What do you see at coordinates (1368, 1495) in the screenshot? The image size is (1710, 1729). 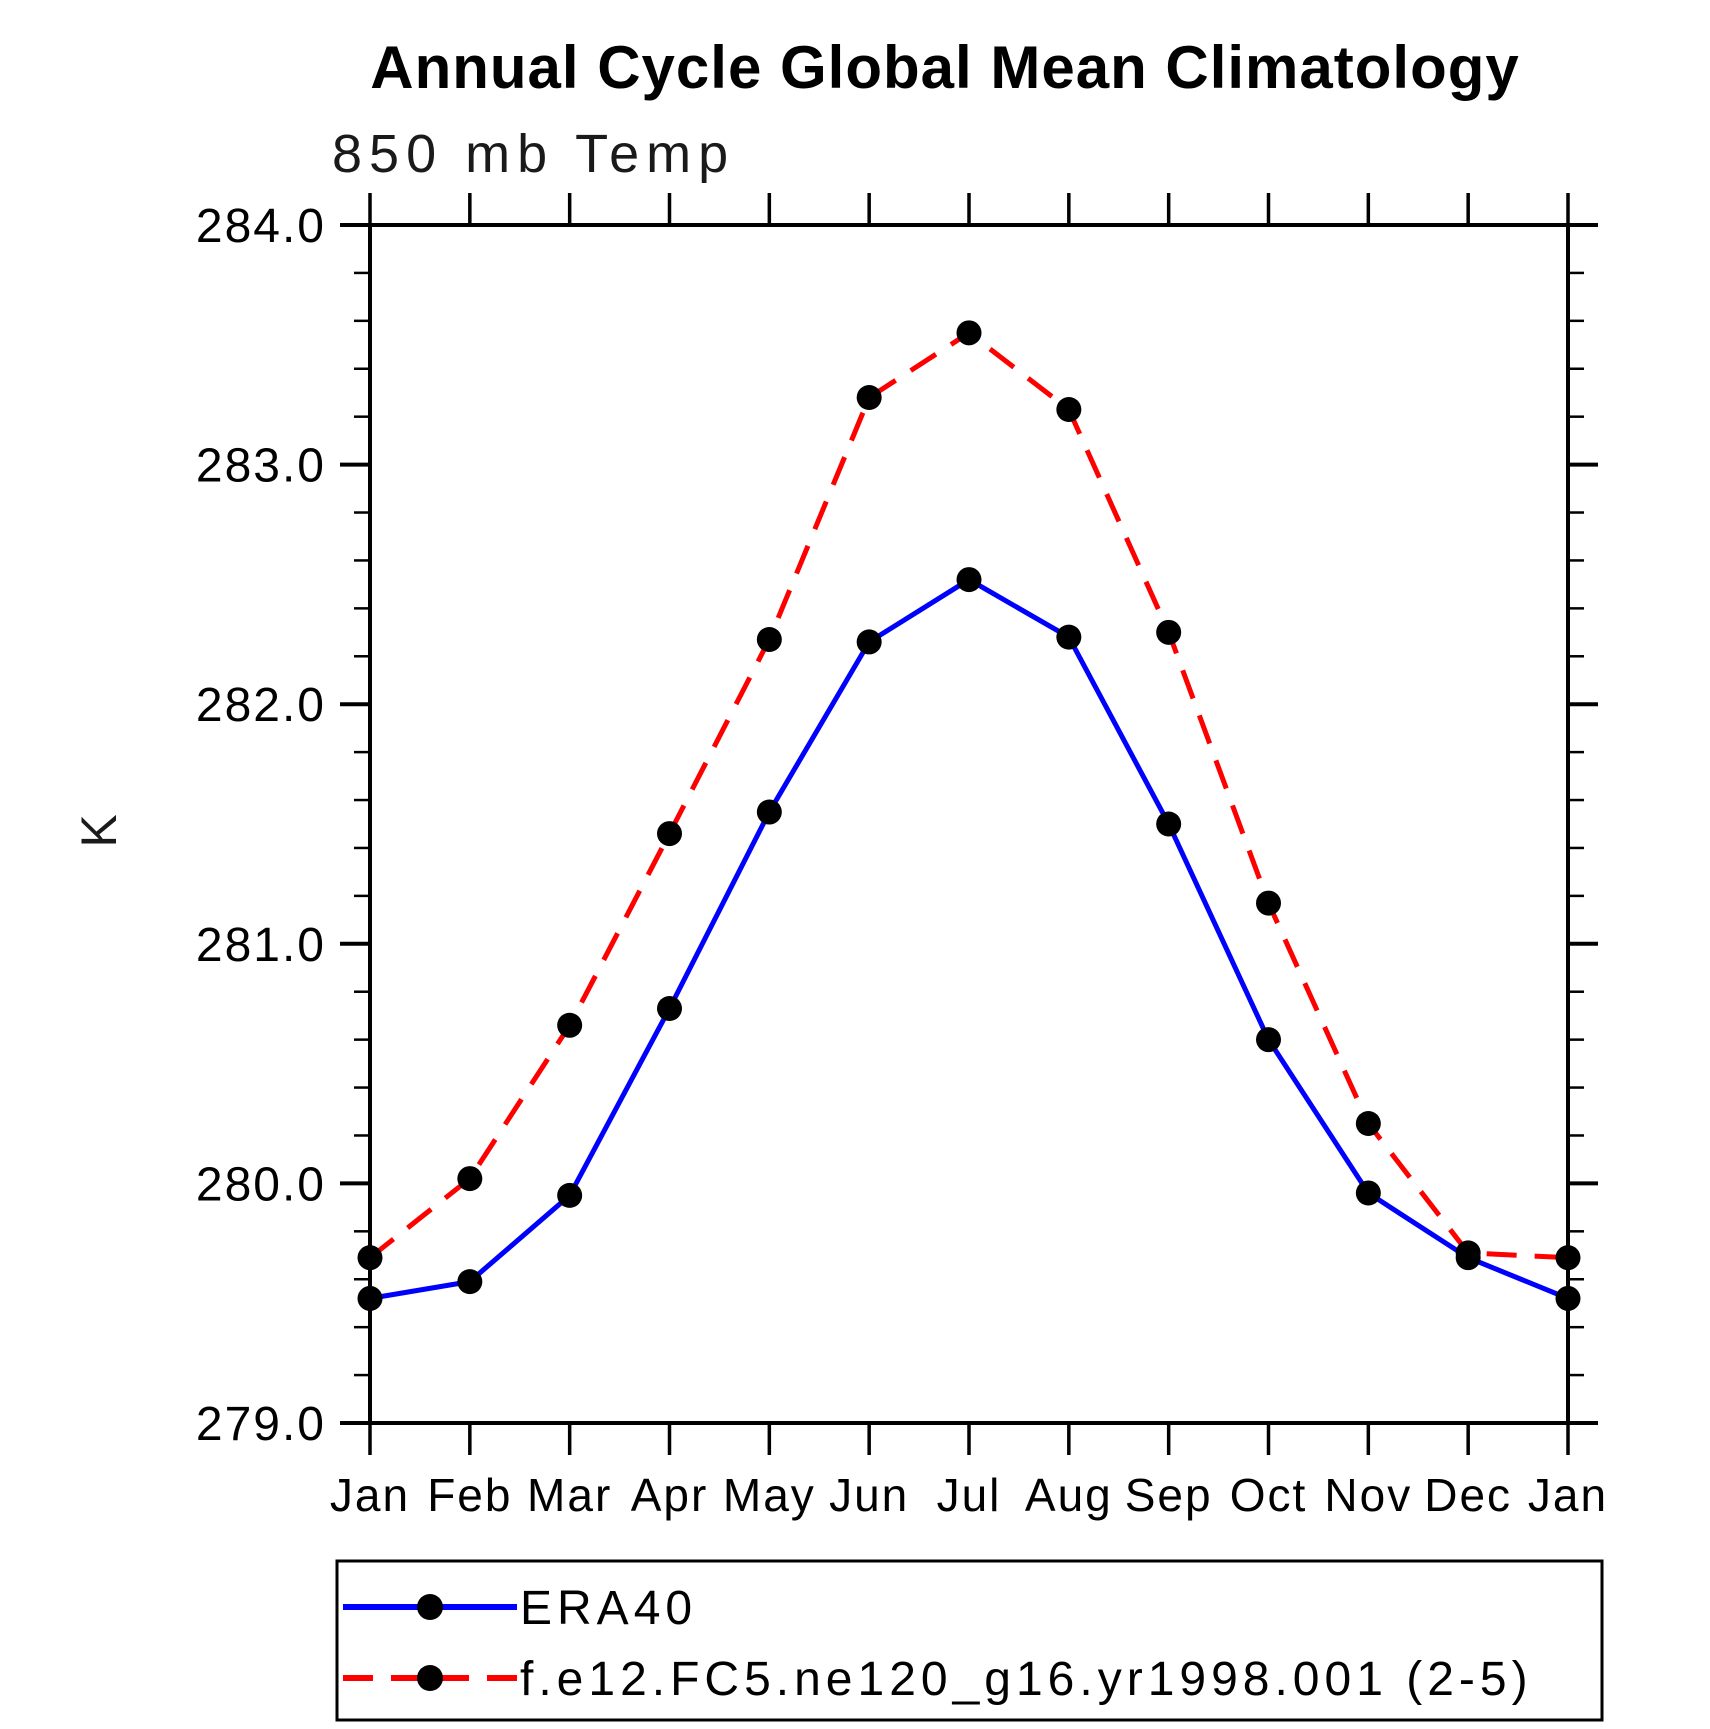 I see `month-label: Nov` at bounding box center [1368, 1495].